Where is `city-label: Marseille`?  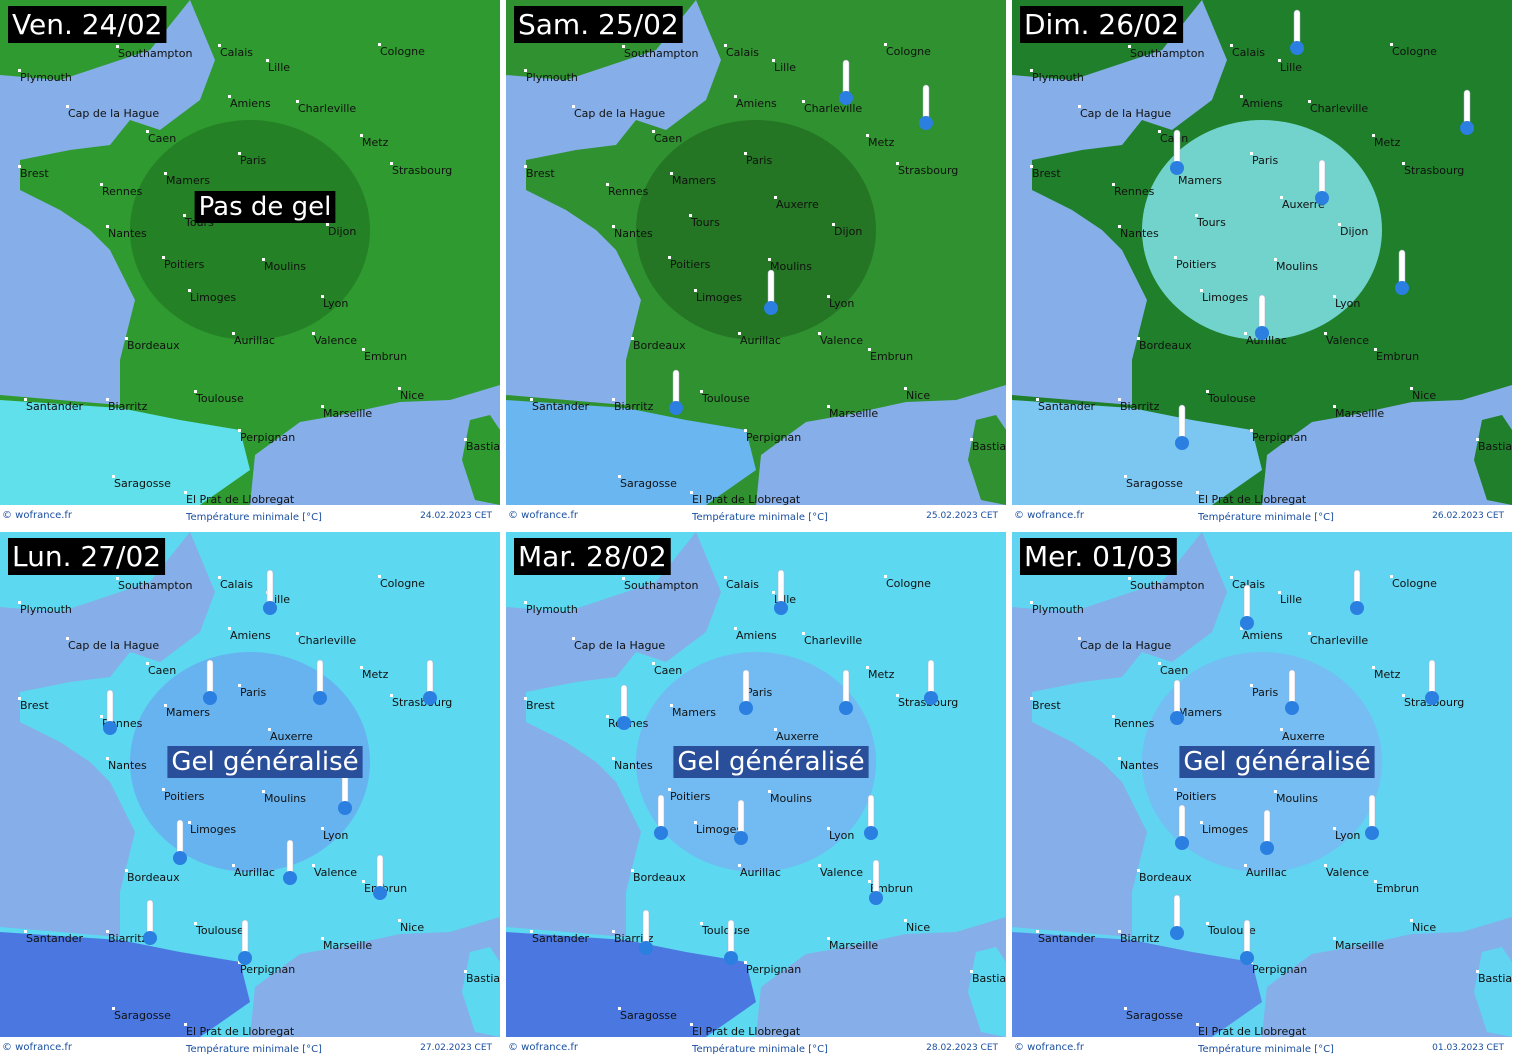 city-label: Marseille is located at coordinates (347, 945).